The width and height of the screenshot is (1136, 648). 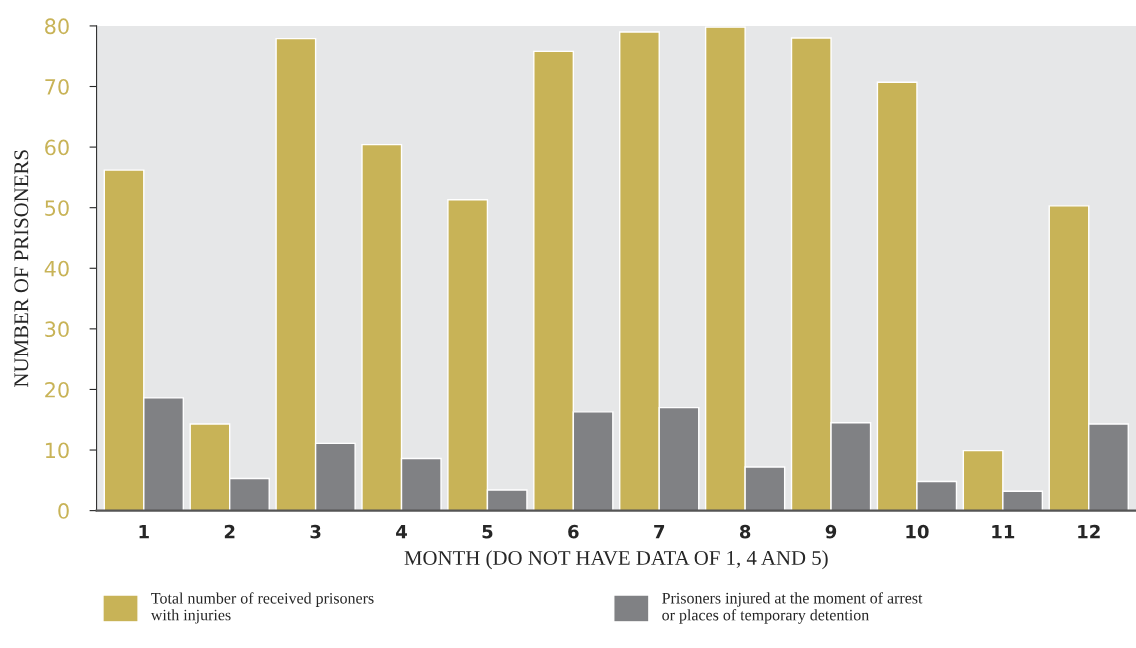 What do you see at coordinates (573, 531) in the screenshot?
I see `x-tick-label: 6` at bounding box center [573, 531].